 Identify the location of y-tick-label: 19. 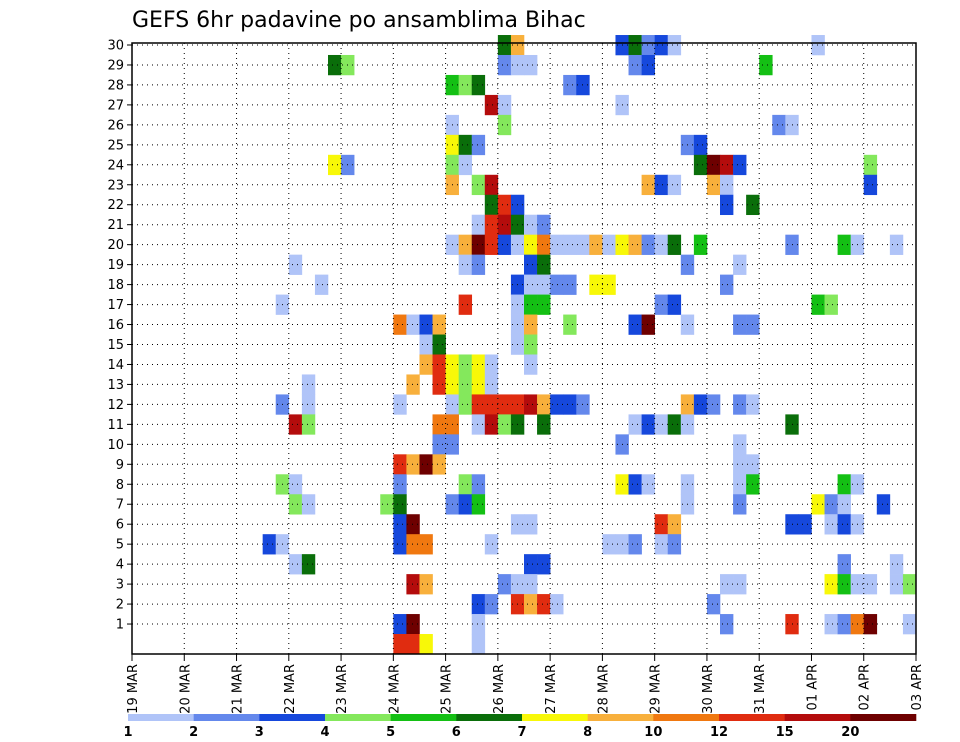
(115, 265).